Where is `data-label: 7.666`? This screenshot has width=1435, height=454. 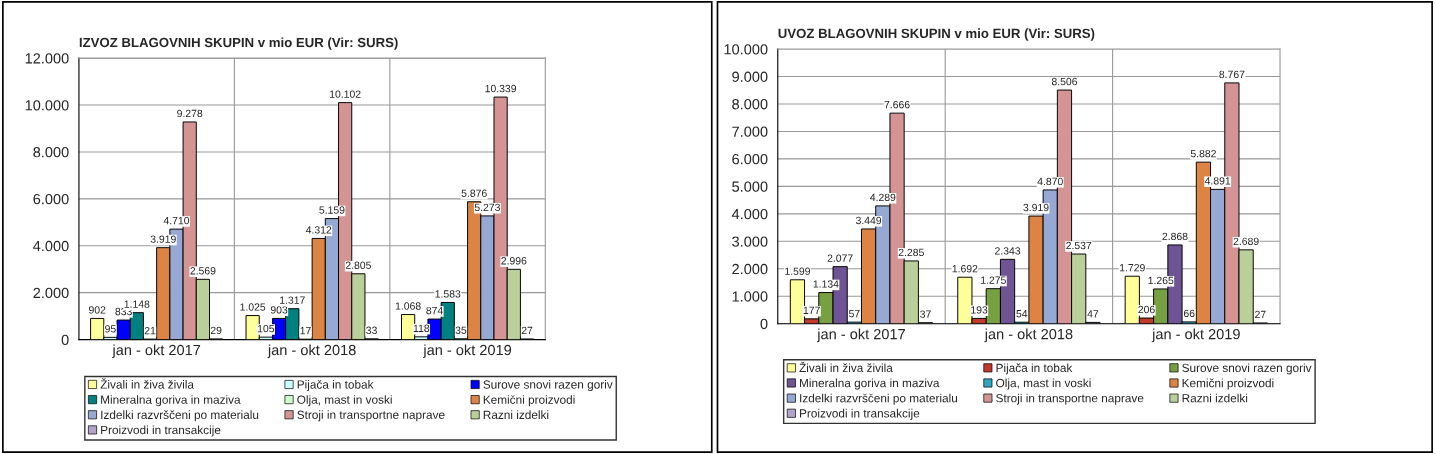 data-label: 7.666 is located at coordinates (897, 104).